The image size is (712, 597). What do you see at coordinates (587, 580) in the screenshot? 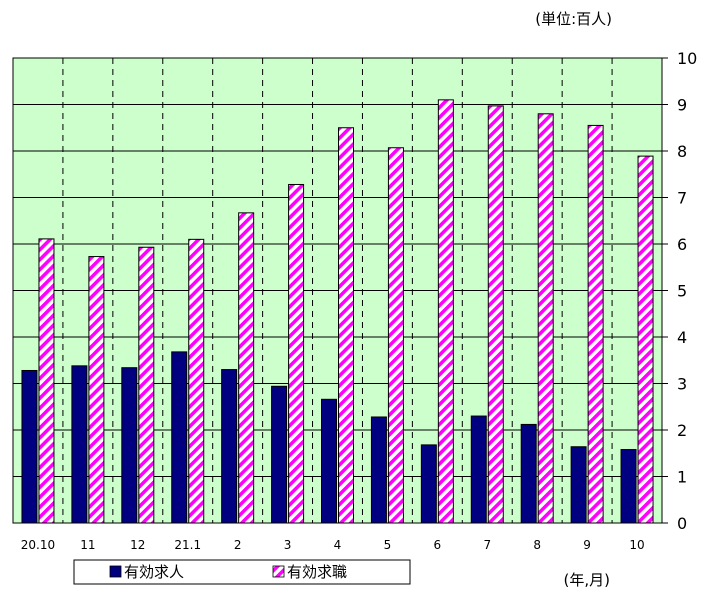
I see `x-axis-label: (年,月)` at bounding box center [587, 580].